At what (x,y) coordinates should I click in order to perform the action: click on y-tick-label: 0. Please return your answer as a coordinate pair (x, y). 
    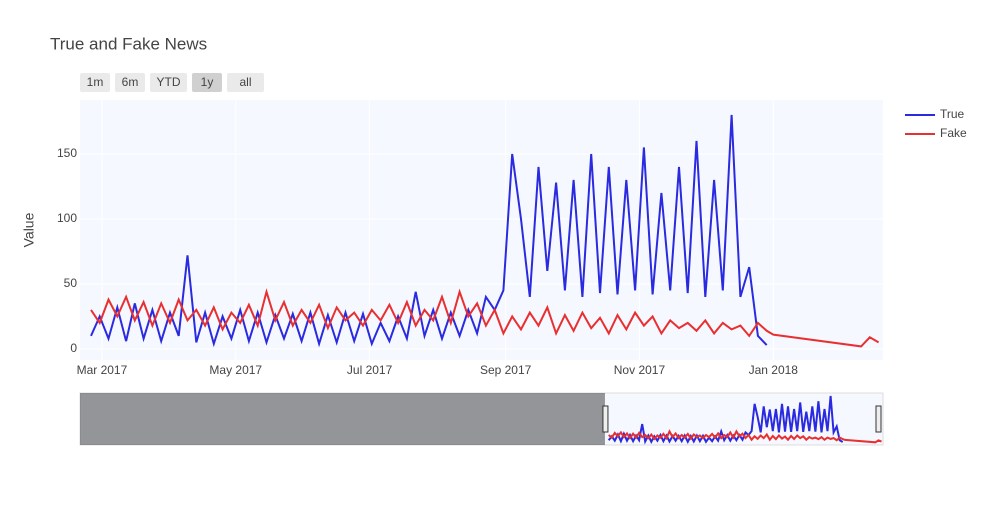
    Looking at the image, I should click on (73, 348).